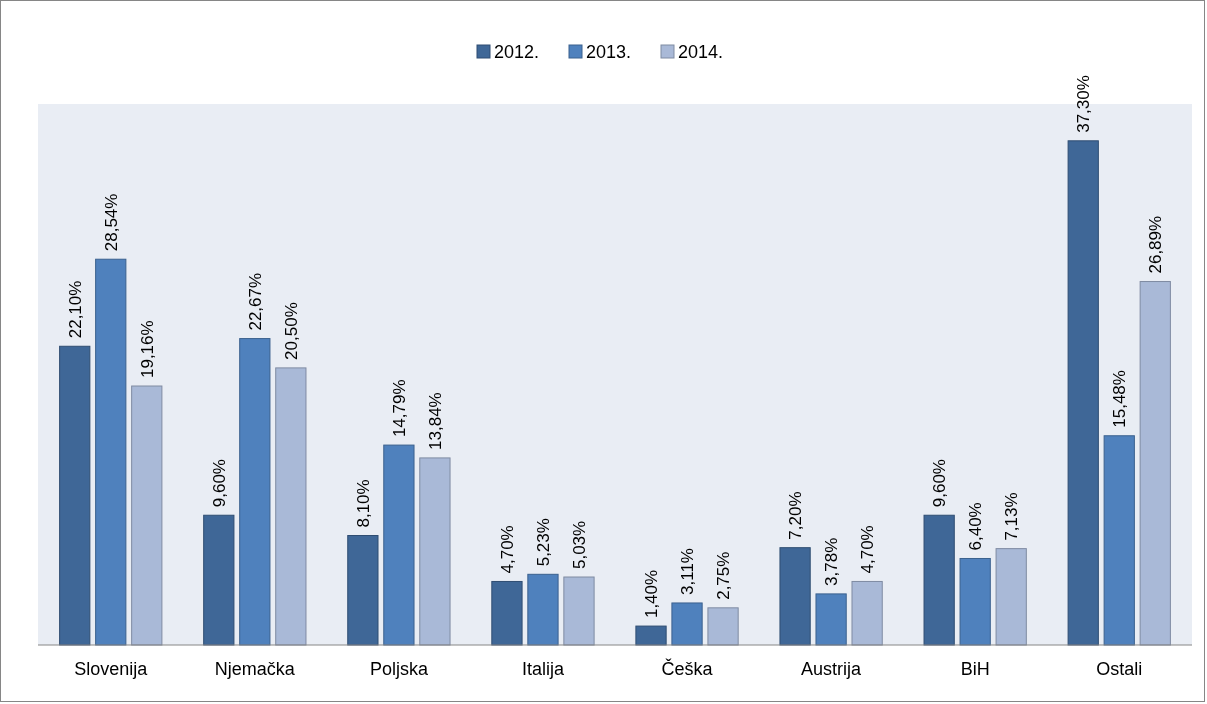 The width and height of the screenshot is (1207, 704). Describe the element at coordinates (701, 52) in the screenshot. I see `legend-label: 2014.` at that location.